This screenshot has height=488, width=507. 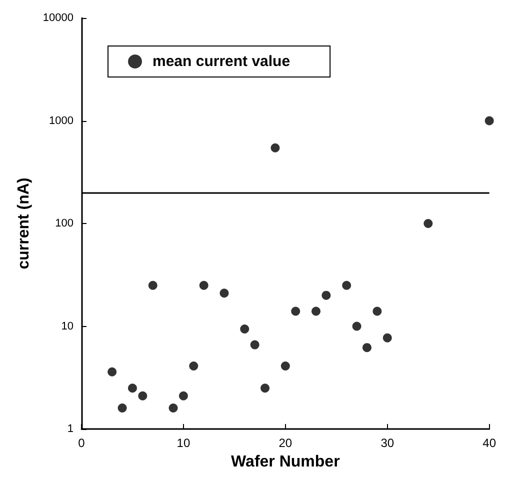 What do you see at coordinates (82, 443) in the screenshot?
I see `x-tick-label: 0` at bounding box center [82, 443].